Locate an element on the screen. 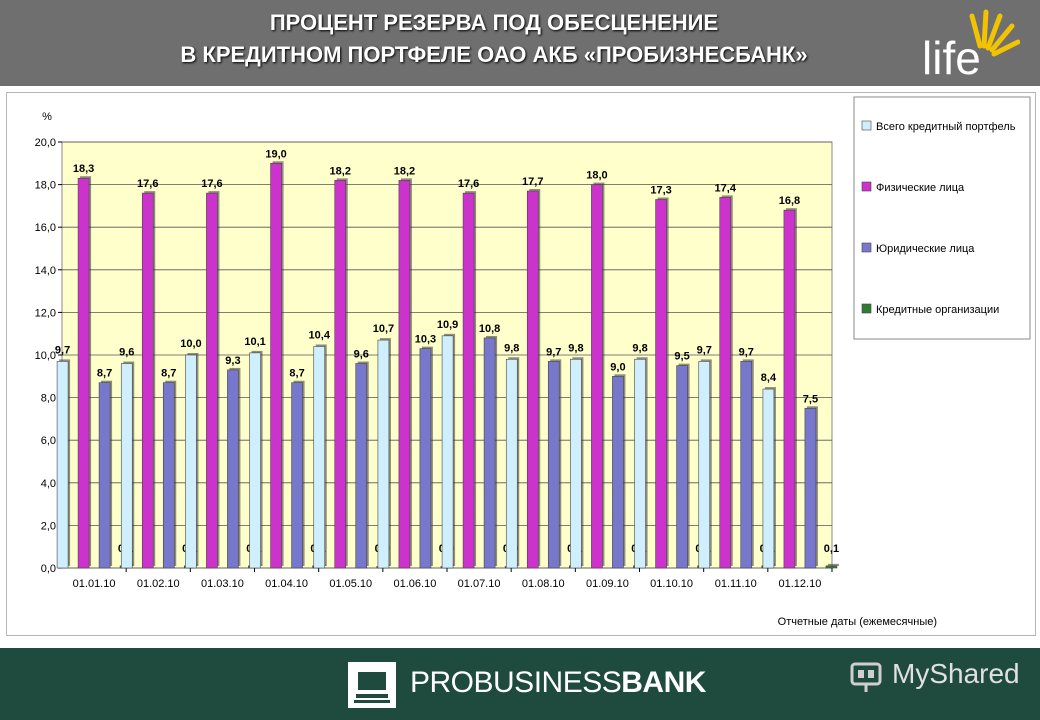 The image size is (1040, 720). y-axis-label: % is located at coordinates (47, 117).